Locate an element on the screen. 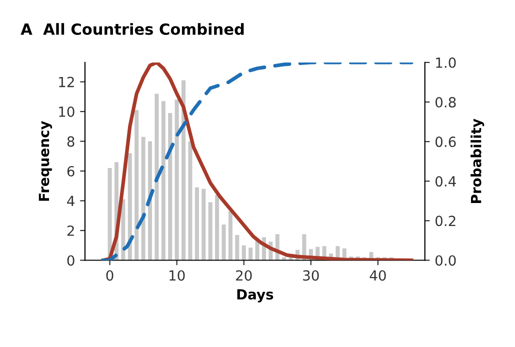  y2-tick-label: 1.0 is located at coordinates (446, 62).